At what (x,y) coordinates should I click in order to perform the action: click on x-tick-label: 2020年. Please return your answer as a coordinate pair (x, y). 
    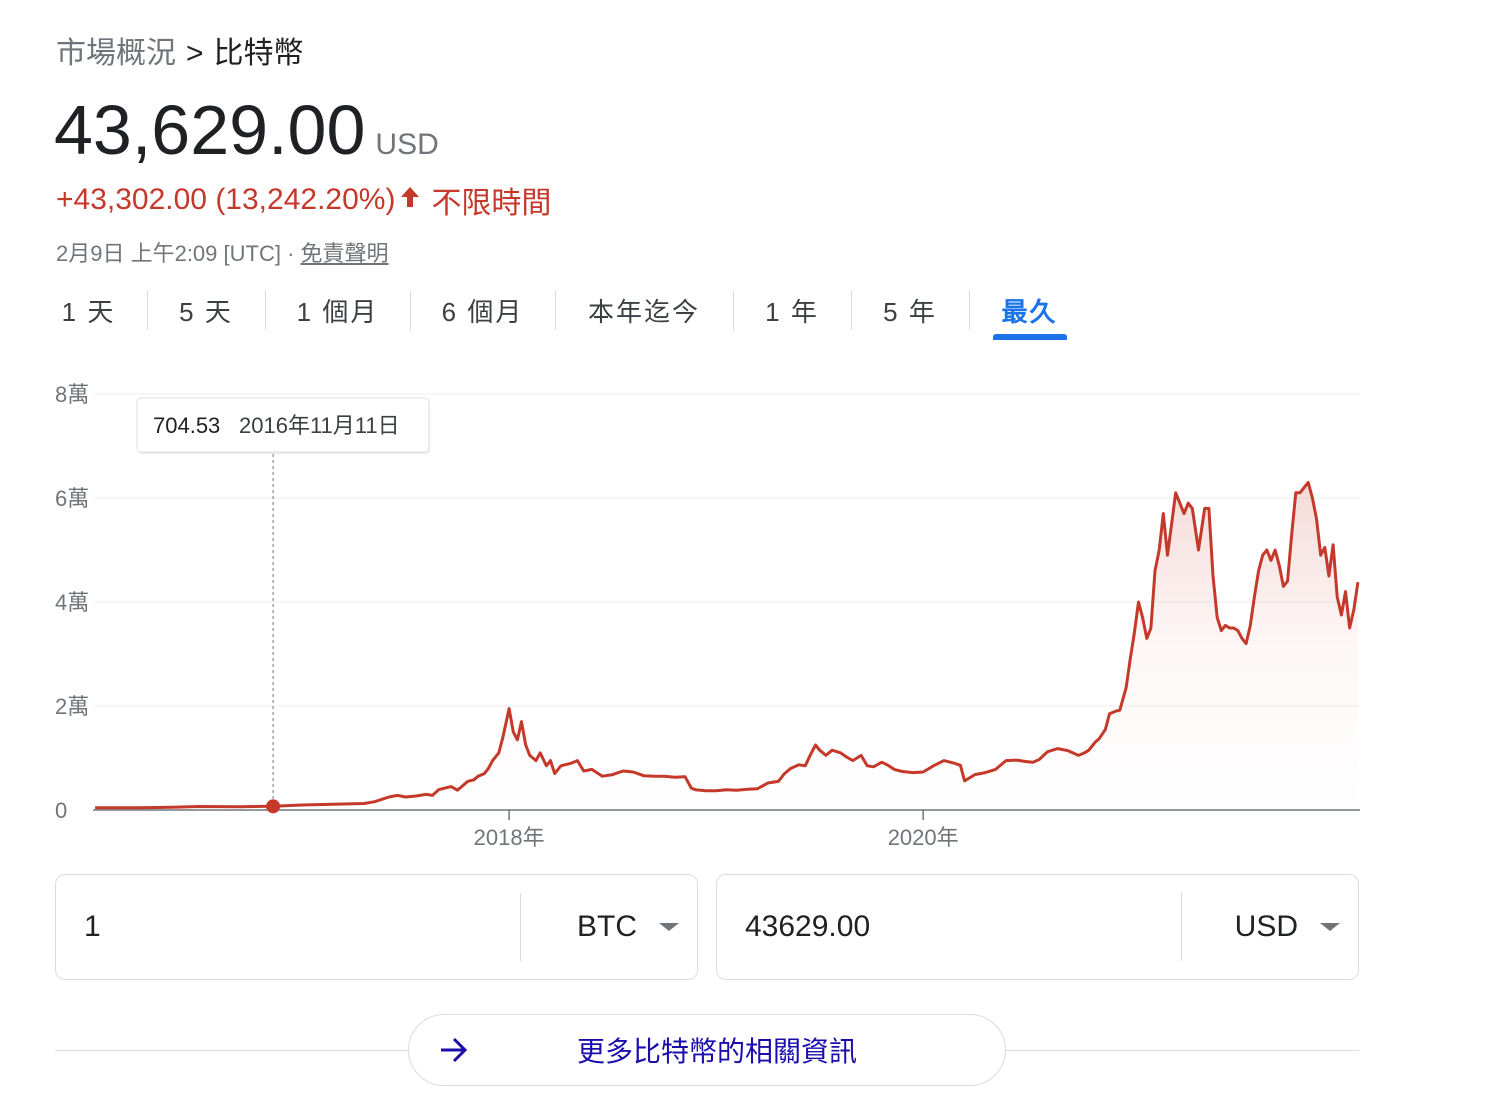
    Looking at the image, I should click on (923, 837).